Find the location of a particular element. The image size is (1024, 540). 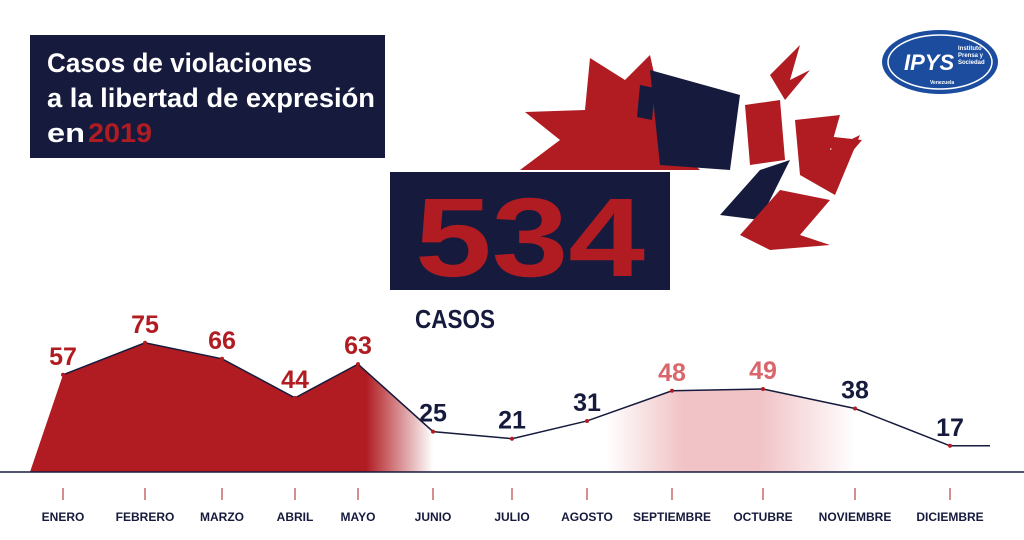

value-label: 57 is located at coordinates (63, 357).